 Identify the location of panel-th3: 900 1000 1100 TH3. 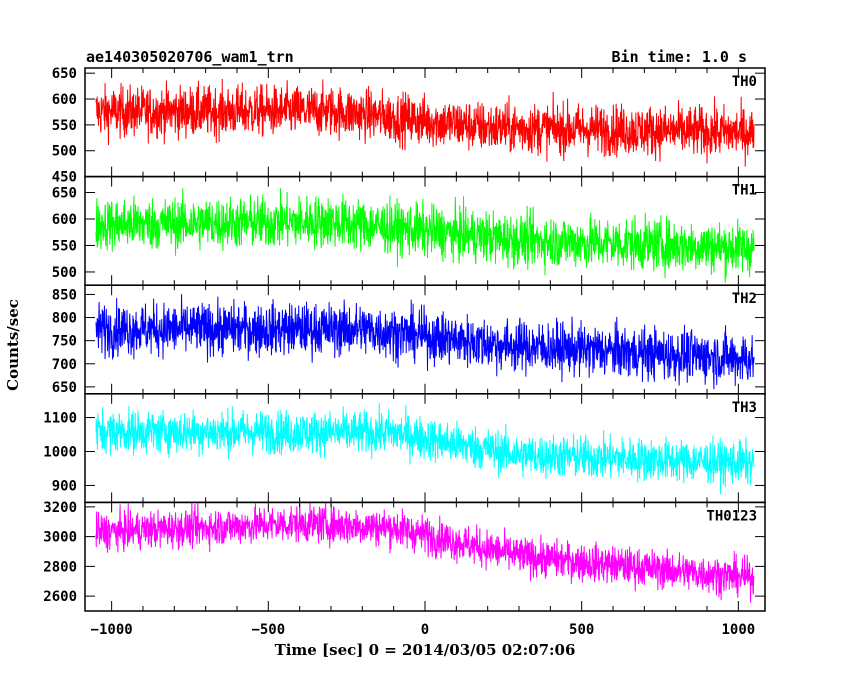
(404, 448).